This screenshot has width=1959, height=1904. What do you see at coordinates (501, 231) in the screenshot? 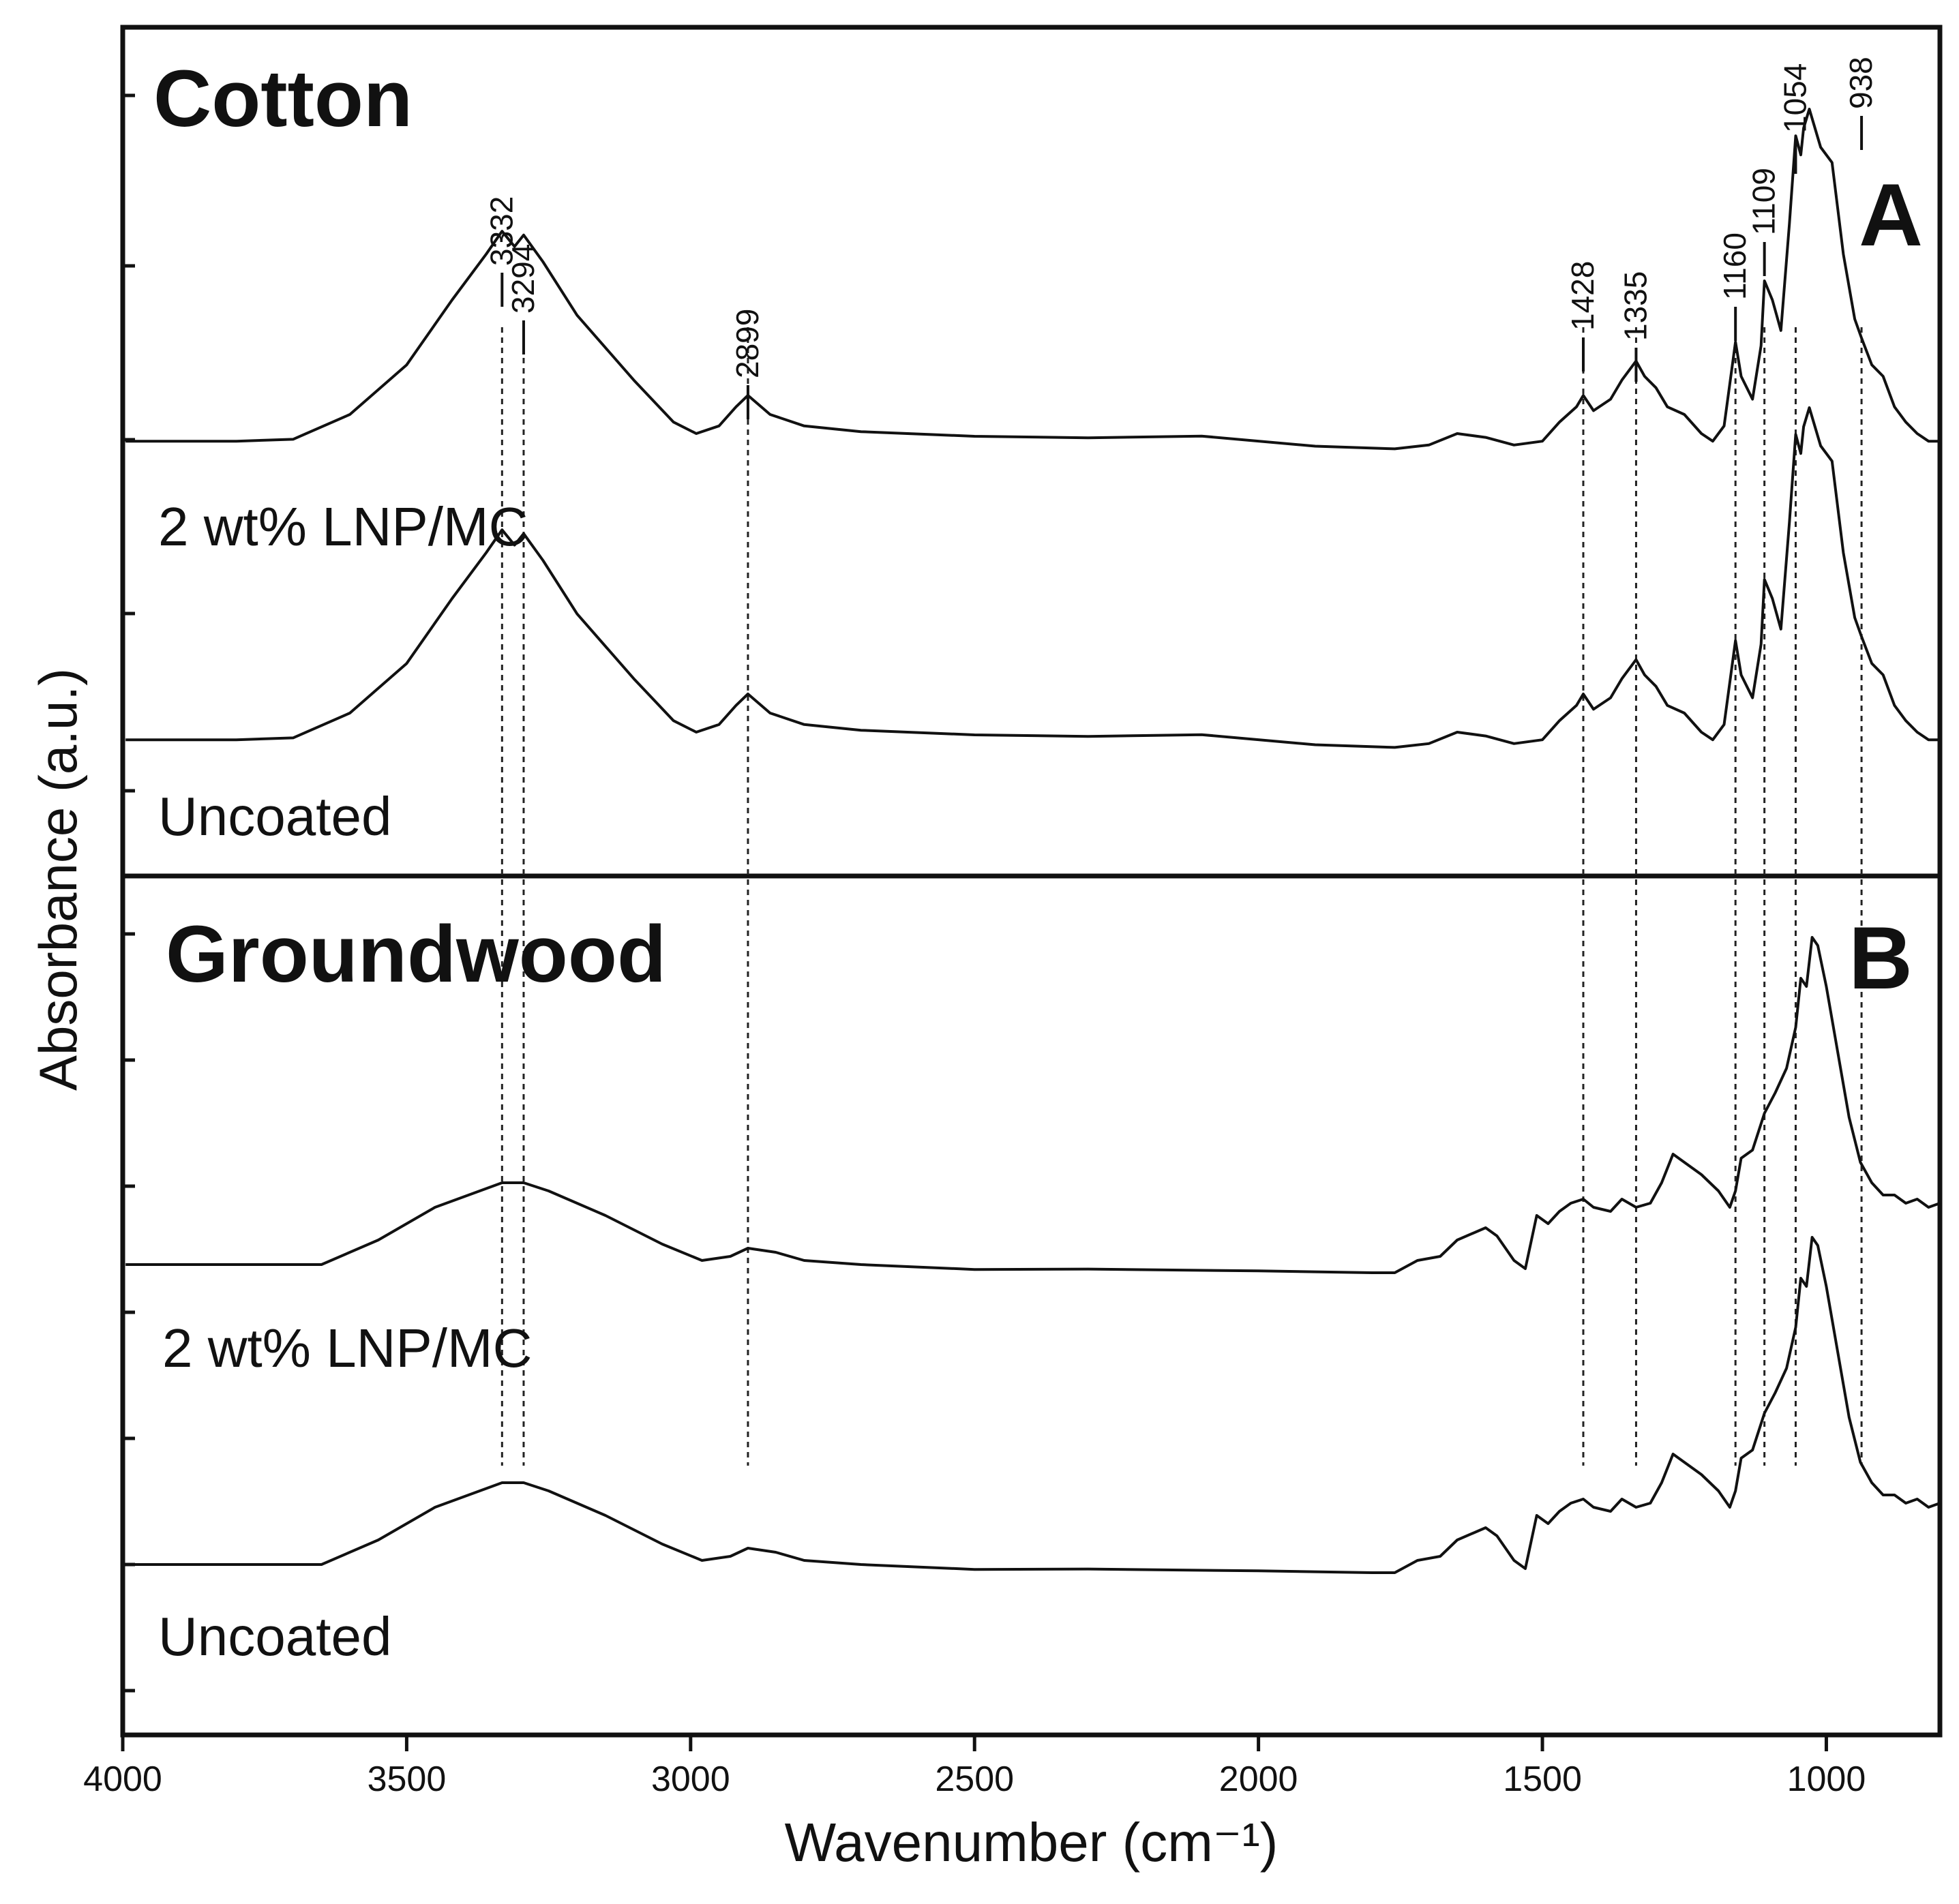
I see `peak-label: 3332` at bounding box center [501, 231].